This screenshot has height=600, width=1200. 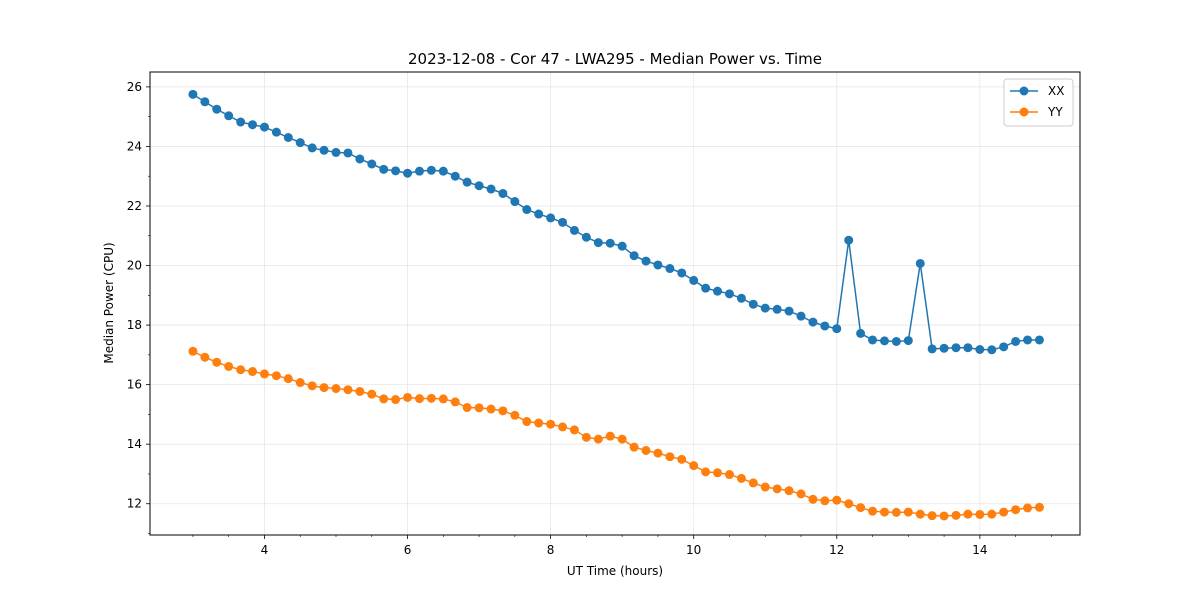 I want to click on legend: XX YY, so click(x=1038, y=102).